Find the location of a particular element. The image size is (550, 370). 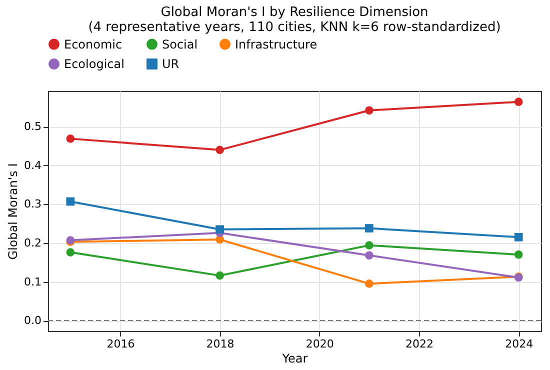

x-tick-label: 2018 is located at coordinates (220, 344).